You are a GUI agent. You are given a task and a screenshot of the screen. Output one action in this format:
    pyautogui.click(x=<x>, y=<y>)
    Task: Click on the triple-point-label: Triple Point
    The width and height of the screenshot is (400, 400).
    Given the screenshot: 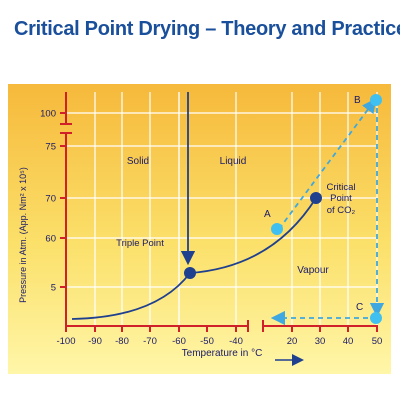 What is the action you would take?
    pyautogui.click(x=140, y=243)
    